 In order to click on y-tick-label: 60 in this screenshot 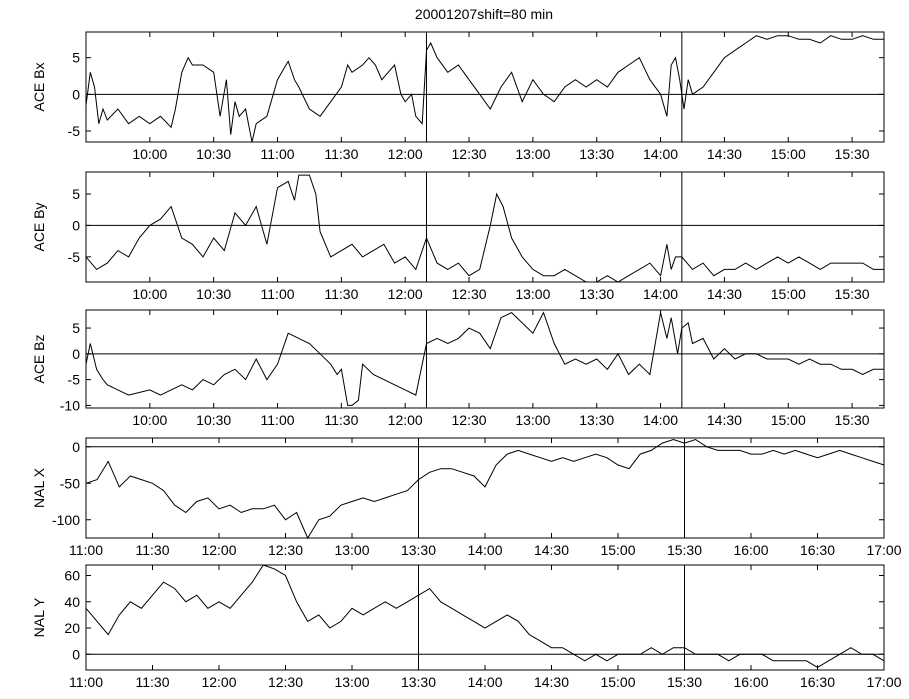, I will do `click(72, 576)`.